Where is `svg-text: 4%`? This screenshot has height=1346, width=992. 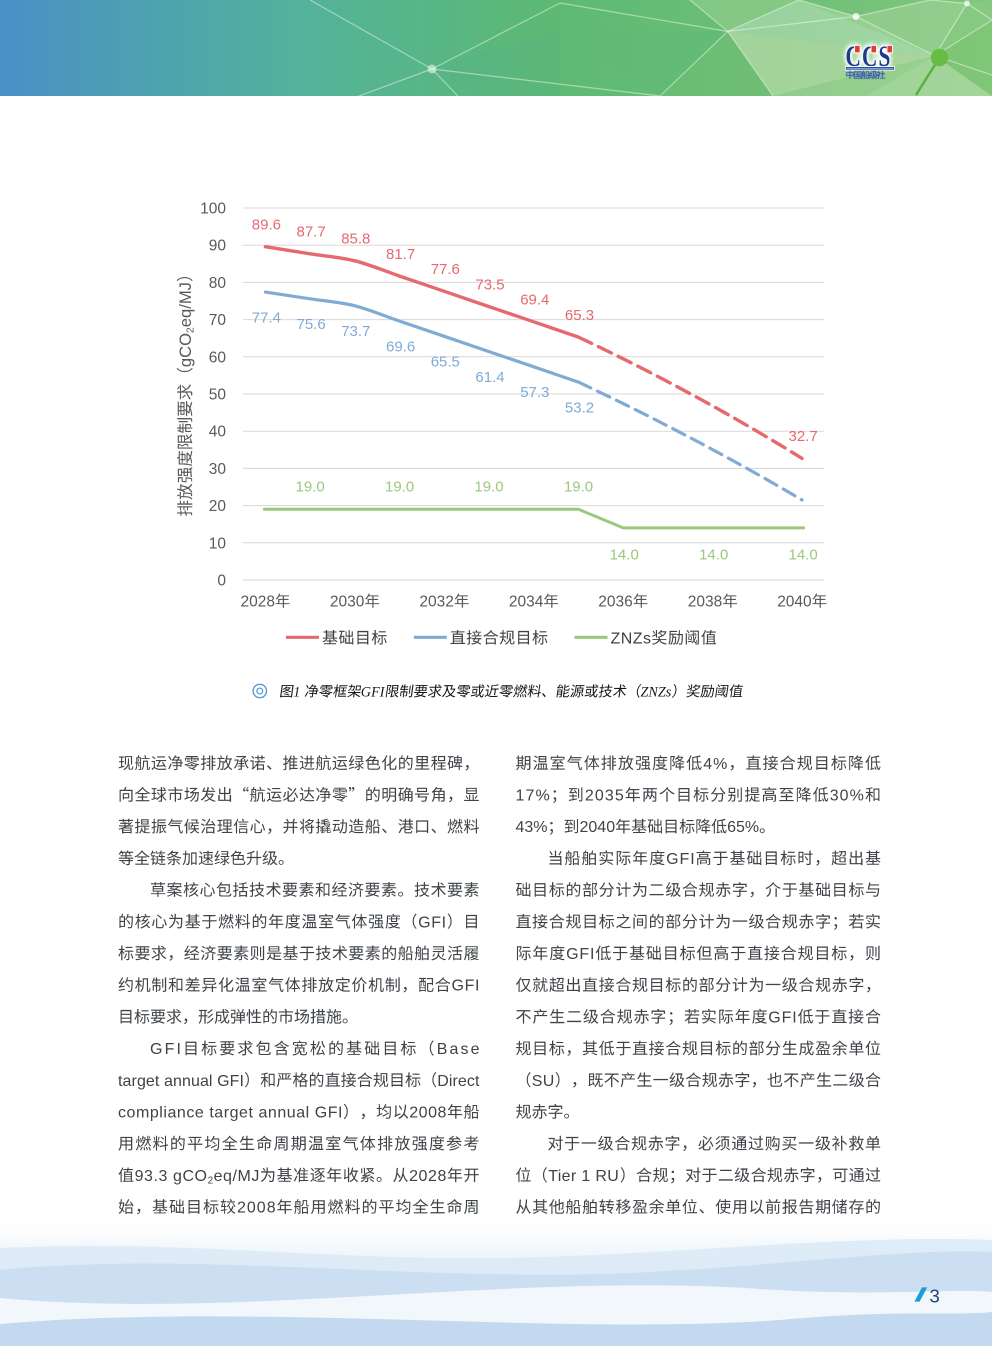
svg-text: 4% is located at coordinates (715, 764).